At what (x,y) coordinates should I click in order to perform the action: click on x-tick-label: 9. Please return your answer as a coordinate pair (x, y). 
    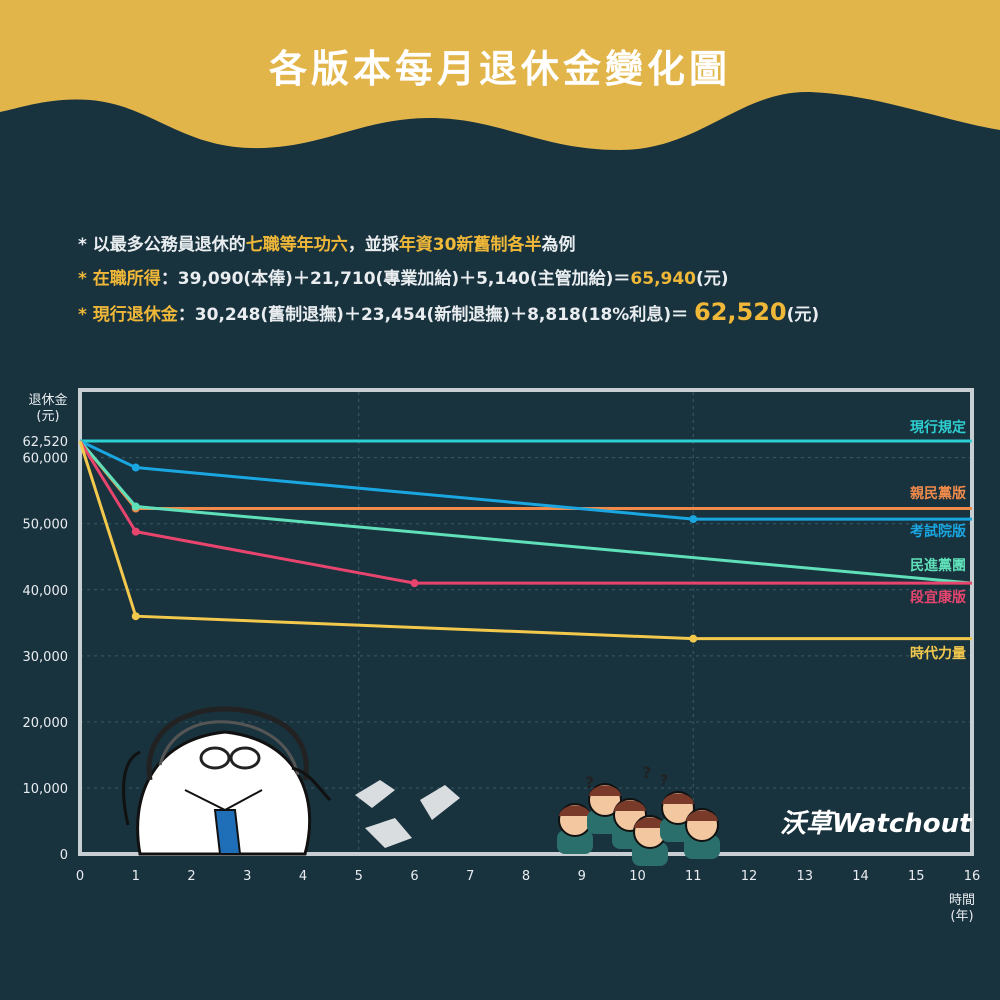
    Looking at the image, I should click on (582, 876).